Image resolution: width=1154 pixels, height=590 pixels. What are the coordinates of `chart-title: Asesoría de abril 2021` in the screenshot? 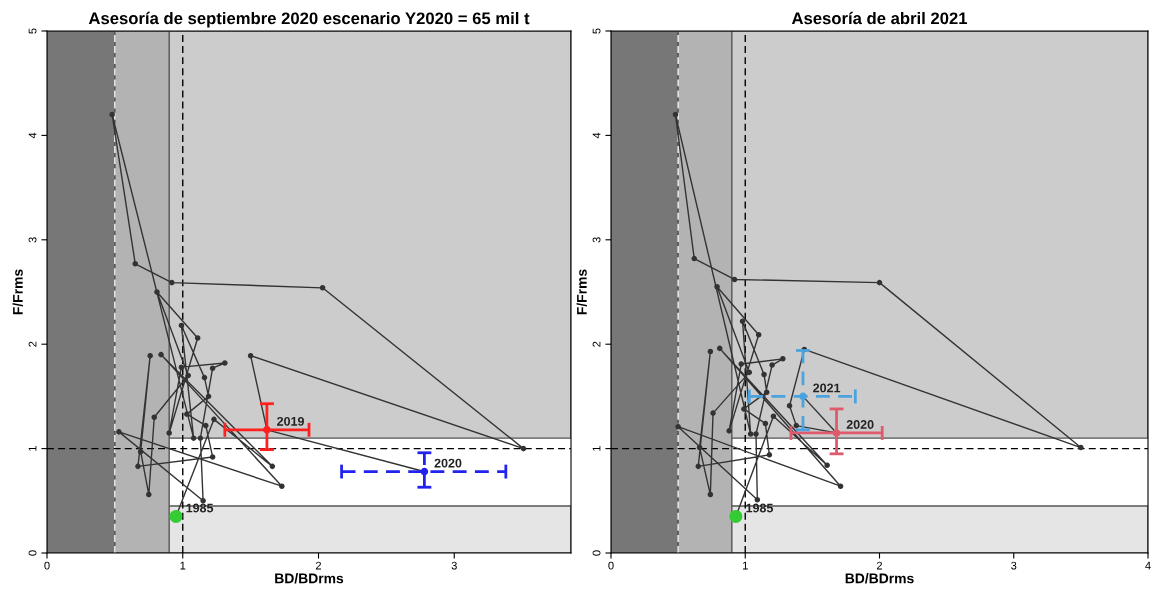 It's located at (879, 18).